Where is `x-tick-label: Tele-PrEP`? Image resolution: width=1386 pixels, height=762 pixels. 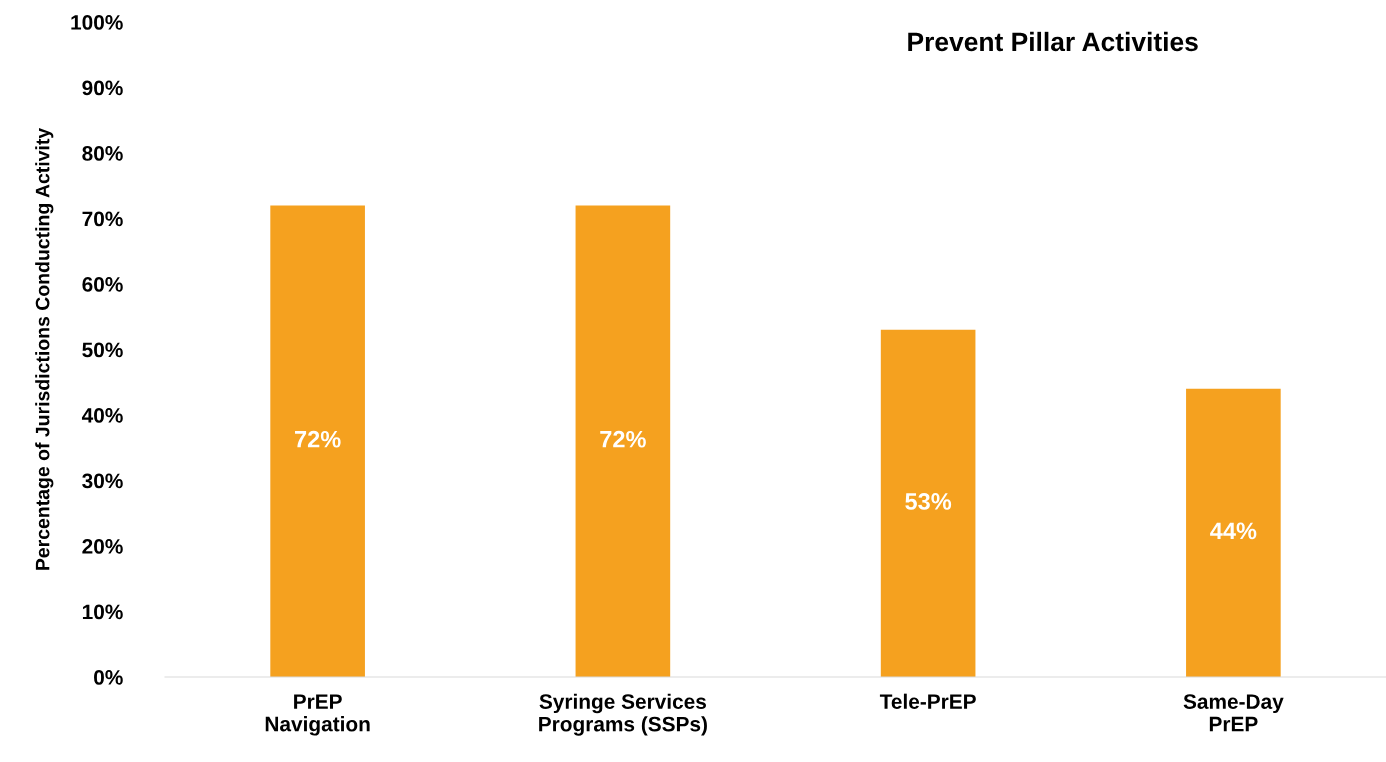 x-tick-label: Tele-PrEP is located at coordinates (927, 701).